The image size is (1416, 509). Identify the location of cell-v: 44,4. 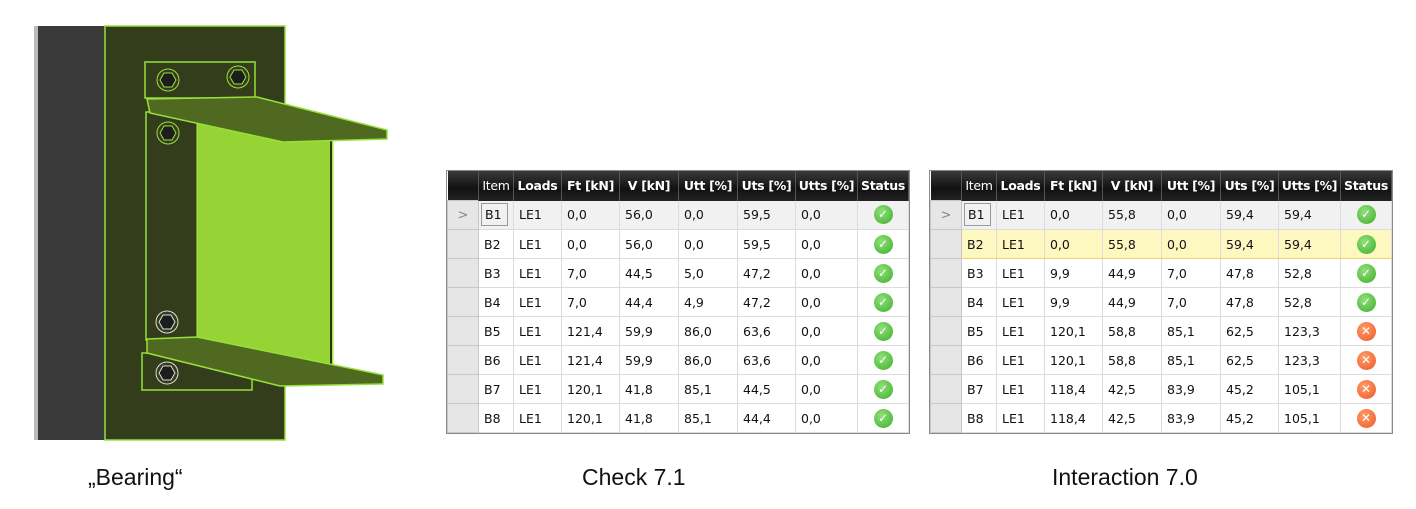
(649, 302).